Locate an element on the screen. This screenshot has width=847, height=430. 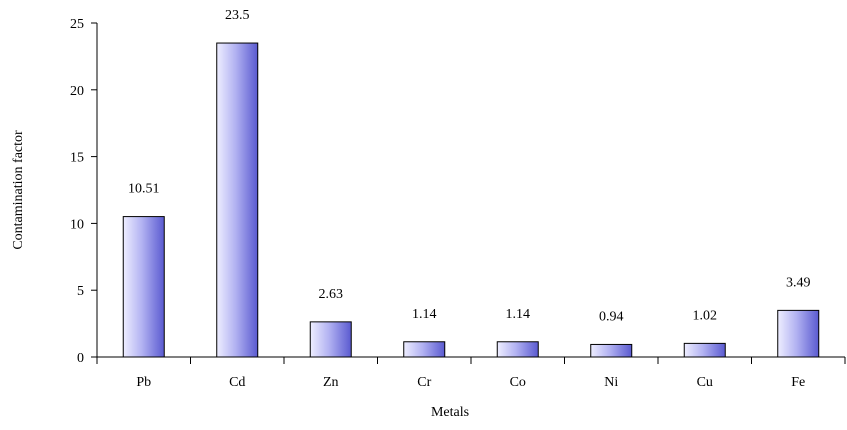
bar-ni is located at coordinates (611, 350).